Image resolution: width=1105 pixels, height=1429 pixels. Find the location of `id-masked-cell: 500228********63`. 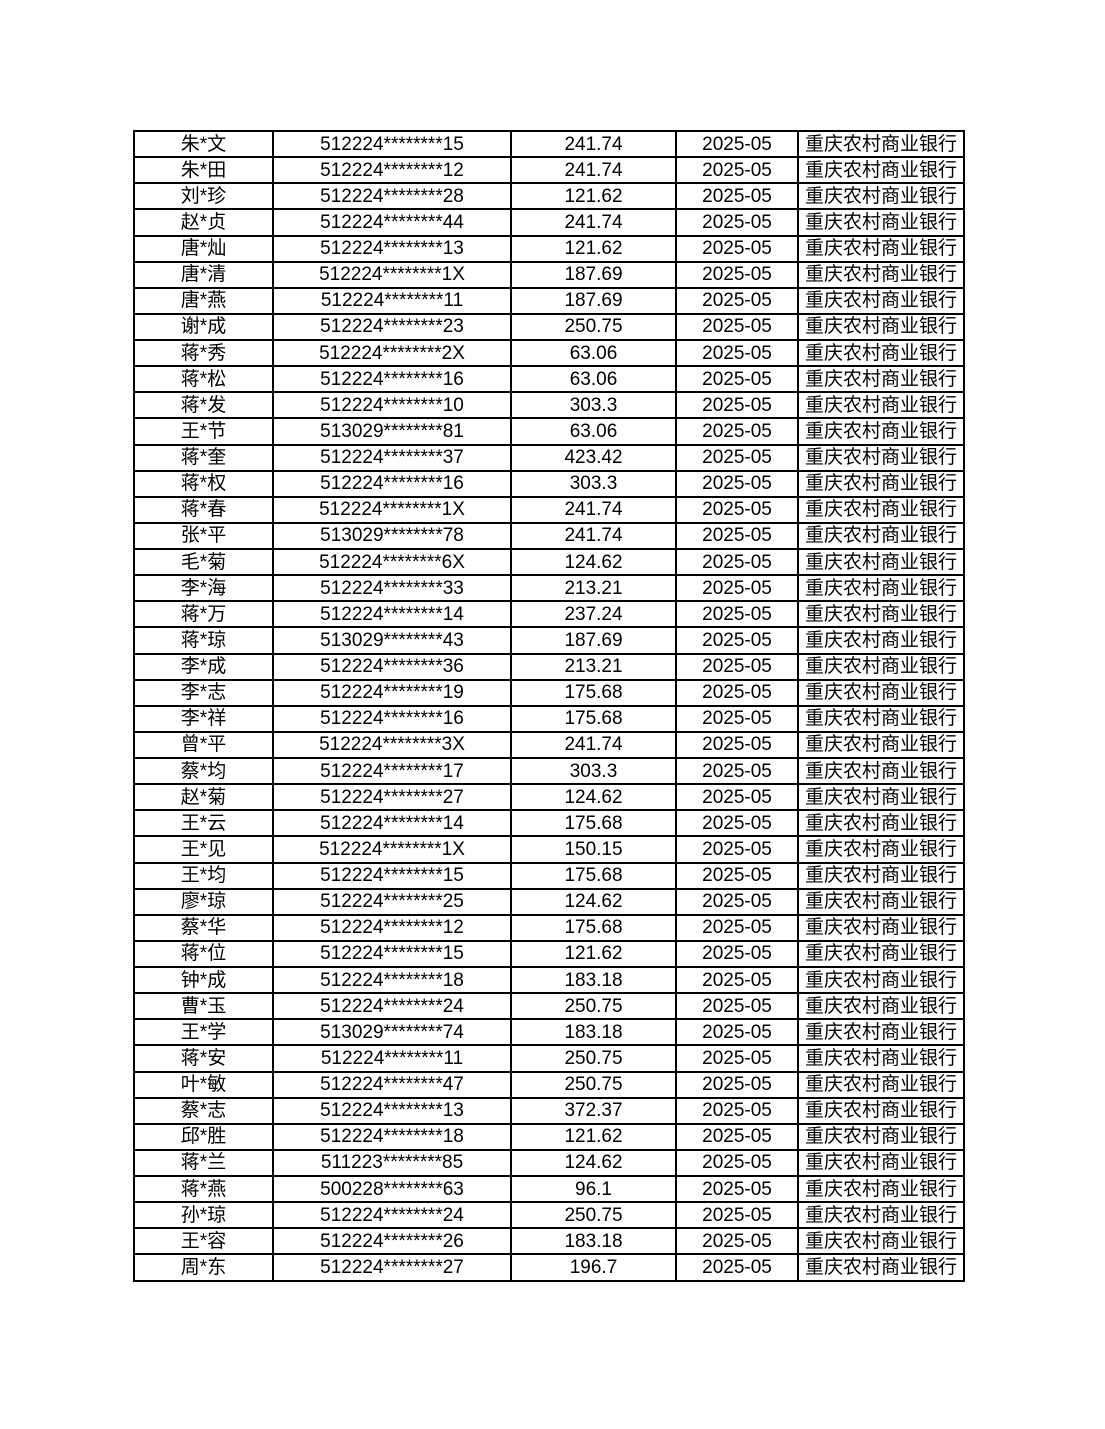

id-masked-cell: 500228********63 is located at coordinates (392, 1189).